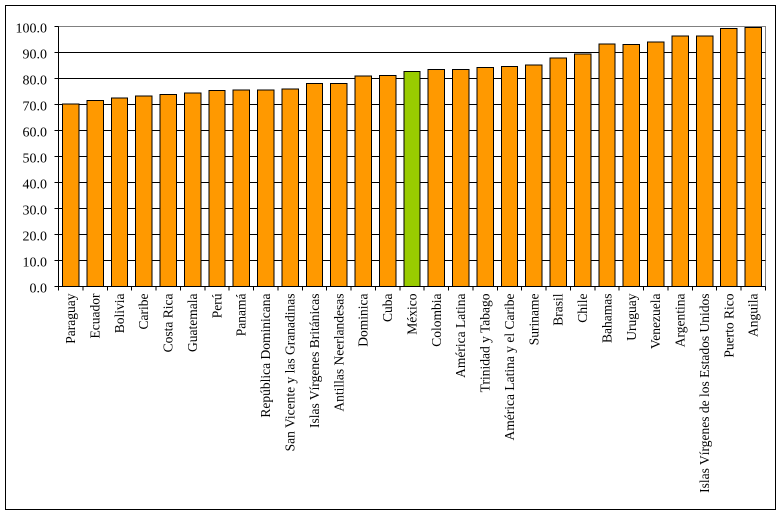 This screenshot has height=520, width=781. What do you see at coordinates (753, 315) in the screenshot?
I see `svg-text: Anguila` at bounding box center [753, 315].